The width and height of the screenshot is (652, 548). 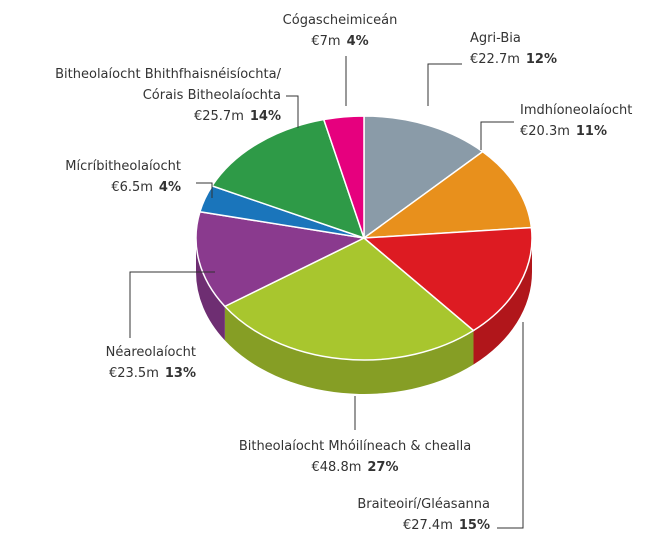 I want to click on amount-label: €7m, so click(x=326, y=41).